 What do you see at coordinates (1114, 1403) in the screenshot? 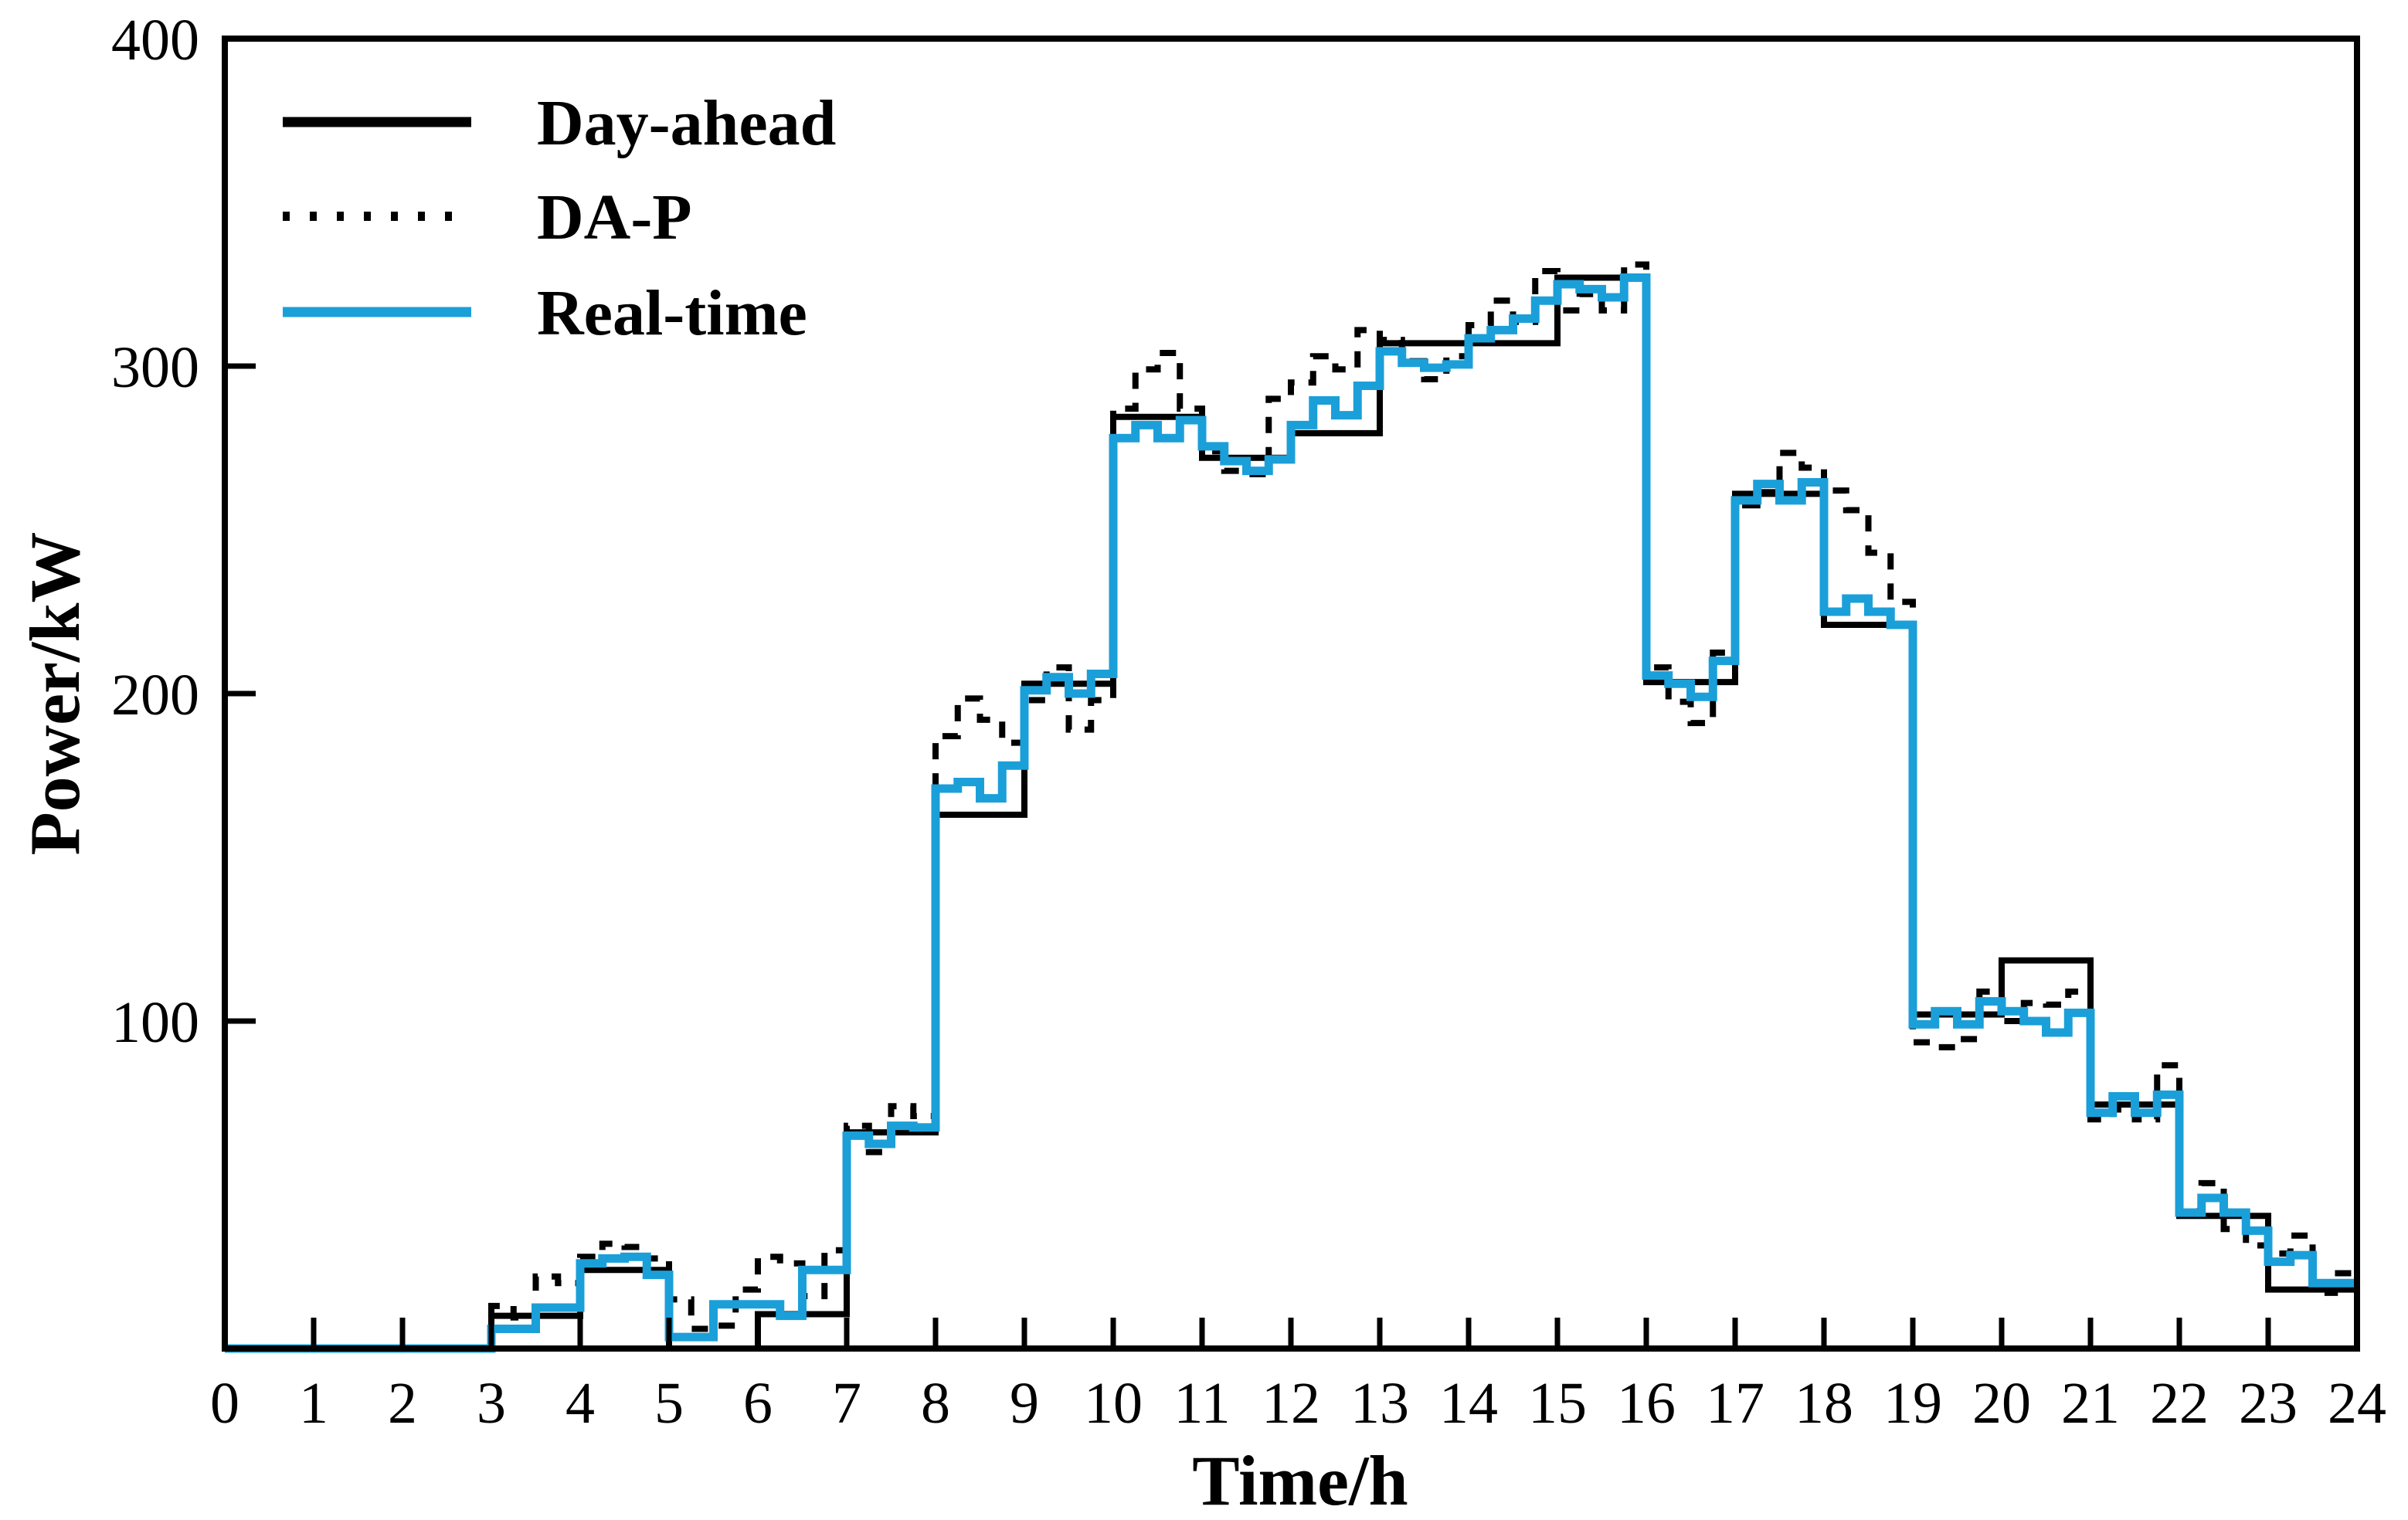
I see `x-tick-label: 10` at bounding box center [1114, 1403].